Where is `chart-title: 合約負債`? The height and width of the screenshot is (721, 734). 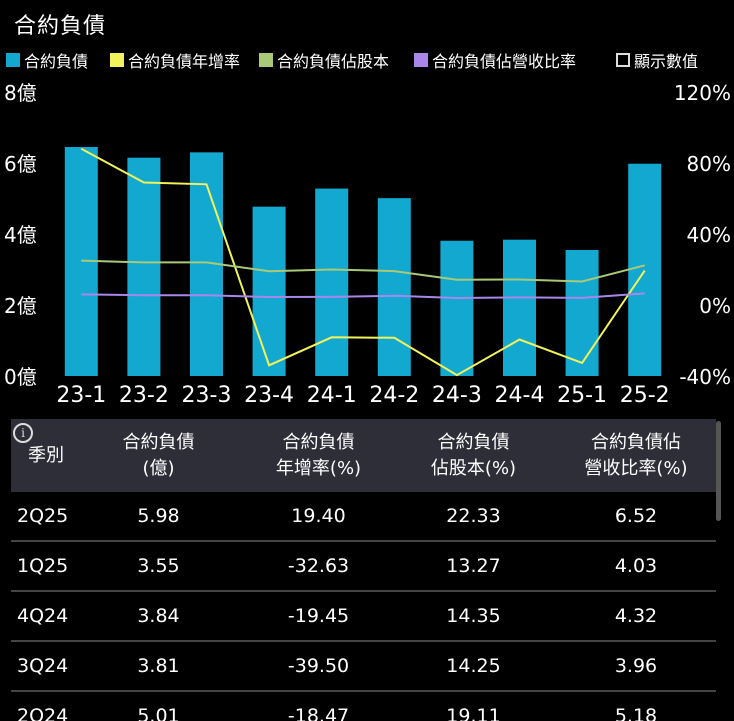
chart-title: 合約負債 is located at coordinates (60, 26).